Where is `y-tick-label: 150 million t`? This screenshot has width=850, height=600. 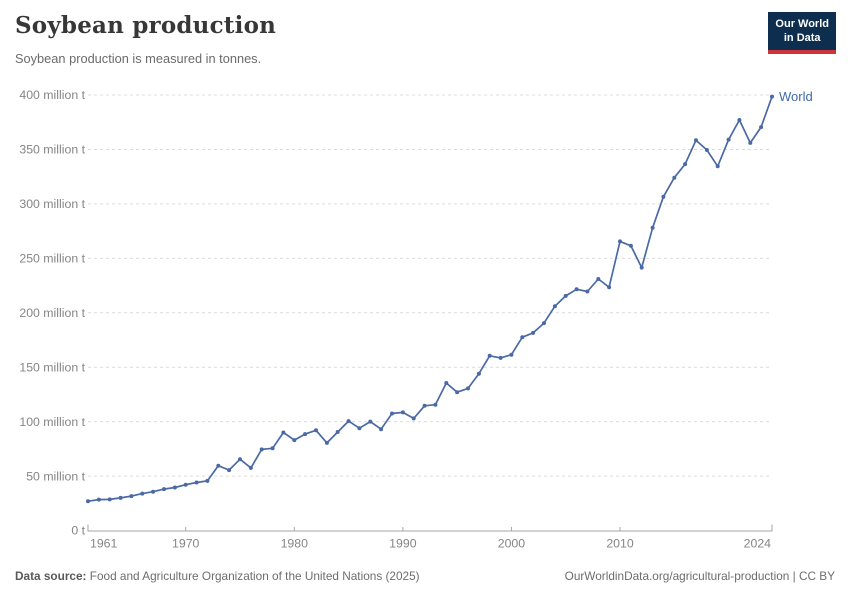 y-tick-label: 150 million t is located at coordinates (52, 367).